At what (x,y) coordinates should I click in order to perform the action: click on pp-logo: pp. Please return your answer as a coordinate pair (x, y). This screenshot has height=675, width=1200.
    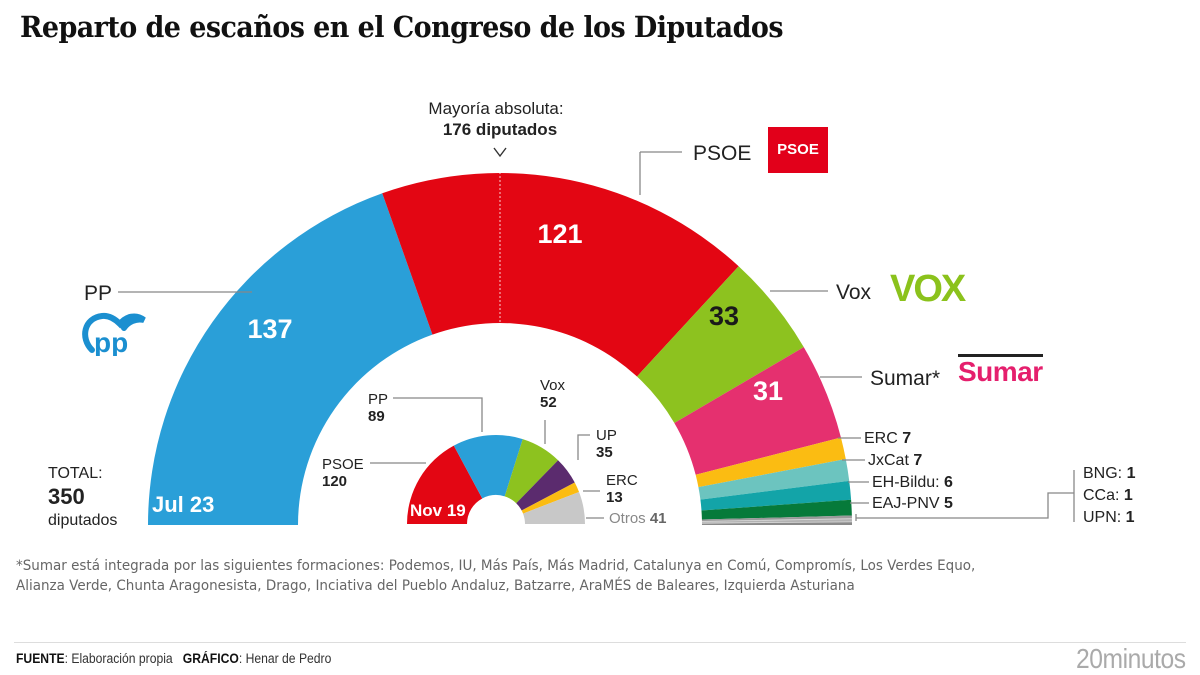
    Looking at the image, I should click on (113, 334).